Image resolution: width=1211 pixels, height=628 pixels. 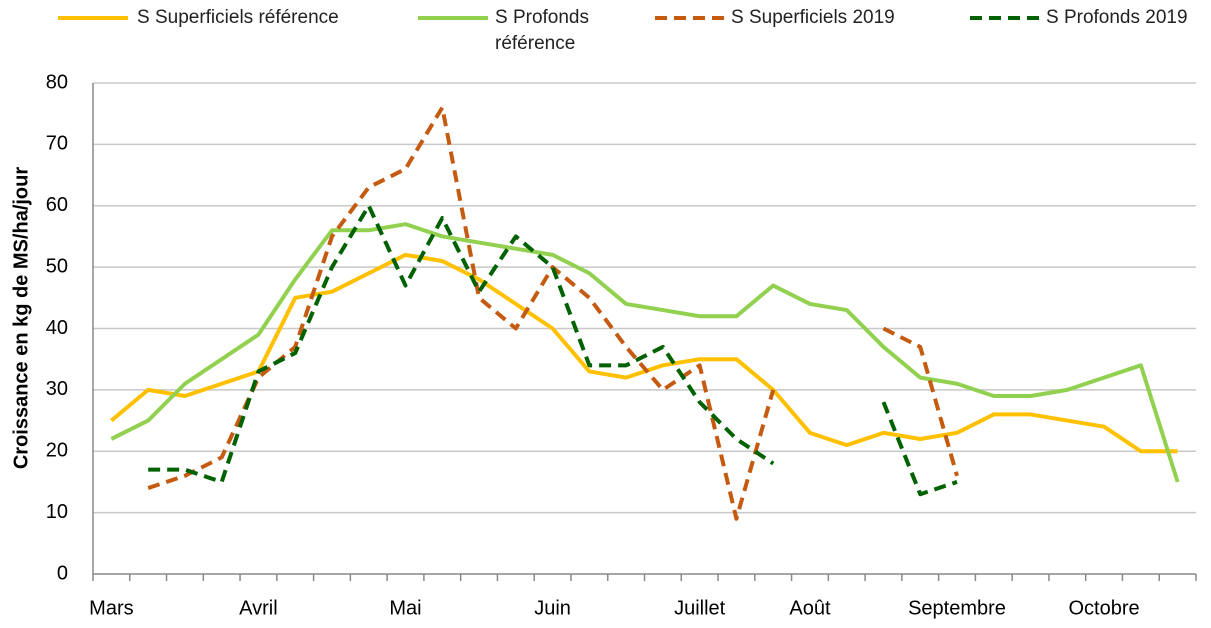 What do you see at coordinates (57, 451) in the screenshot?
I see `y-tick-label: 20` at bounding box center [57, 451].